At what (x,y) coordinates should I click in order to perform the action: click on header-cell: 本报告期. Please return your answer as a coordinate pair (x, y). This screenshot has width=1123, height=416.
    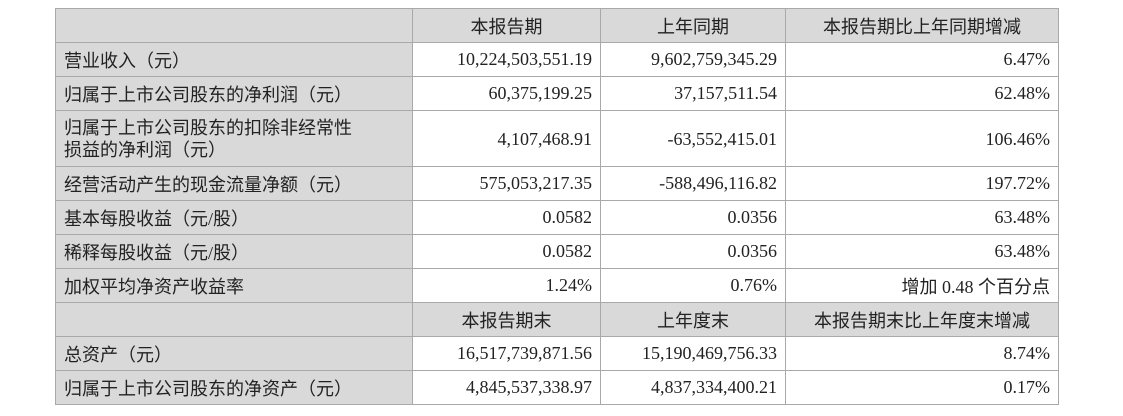
    Looking at the image, I should click on (506, 25).